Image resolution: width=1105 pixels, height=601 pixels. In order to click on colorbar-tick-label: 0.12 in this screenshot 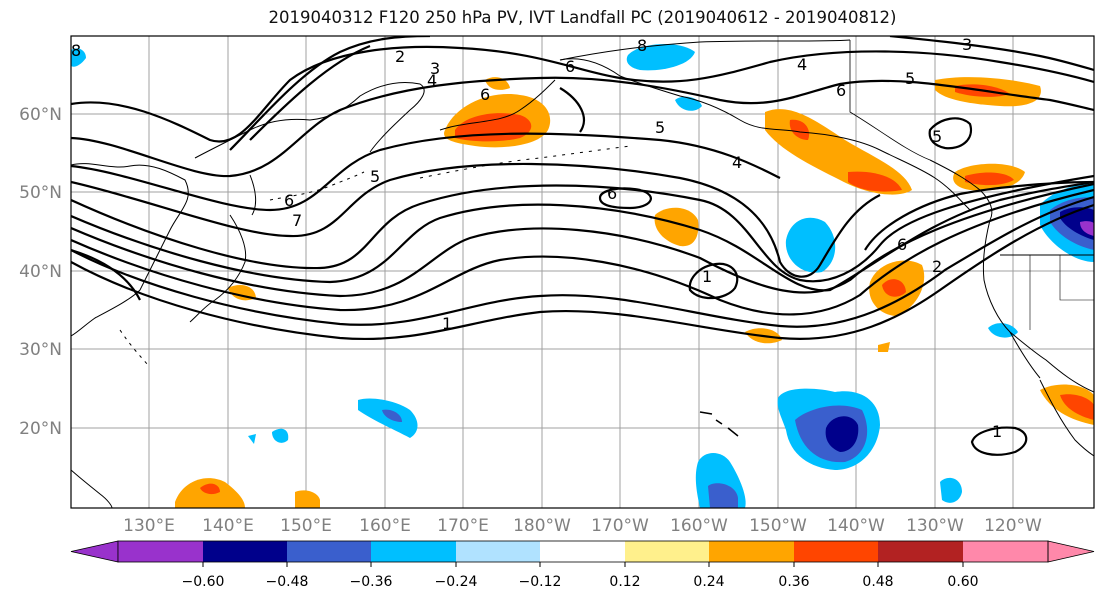, I will do `click(624, 582)`.